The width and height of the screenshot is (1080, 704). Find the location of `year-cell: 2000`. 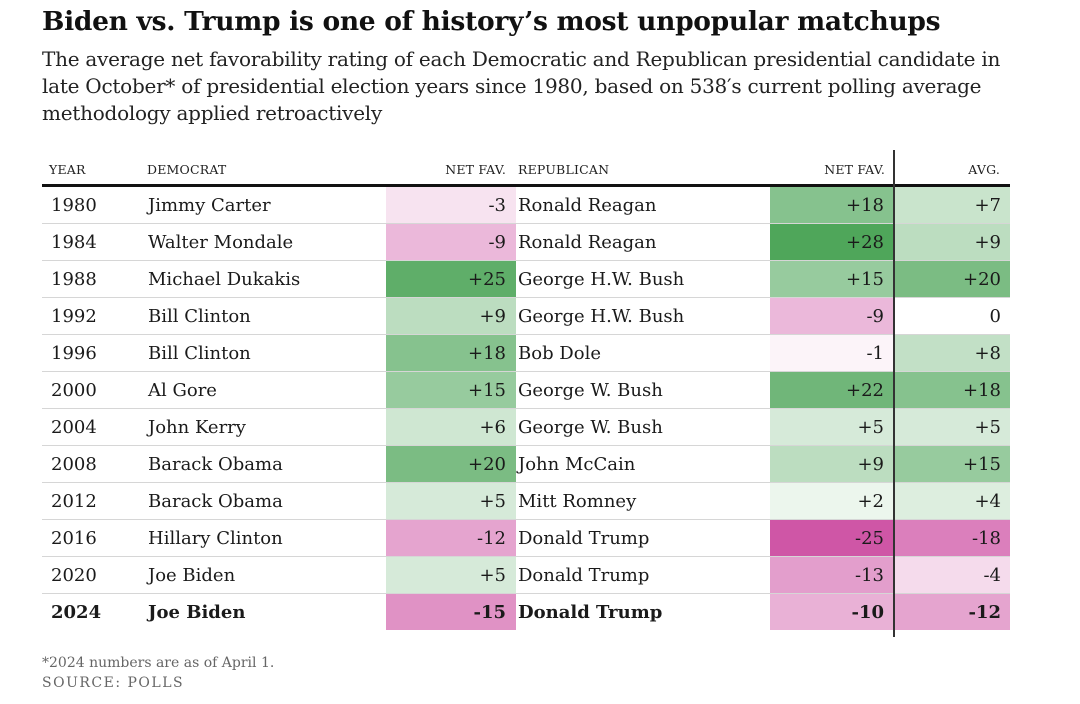

year-cell: 2000 is located at coordinates (74, 390).